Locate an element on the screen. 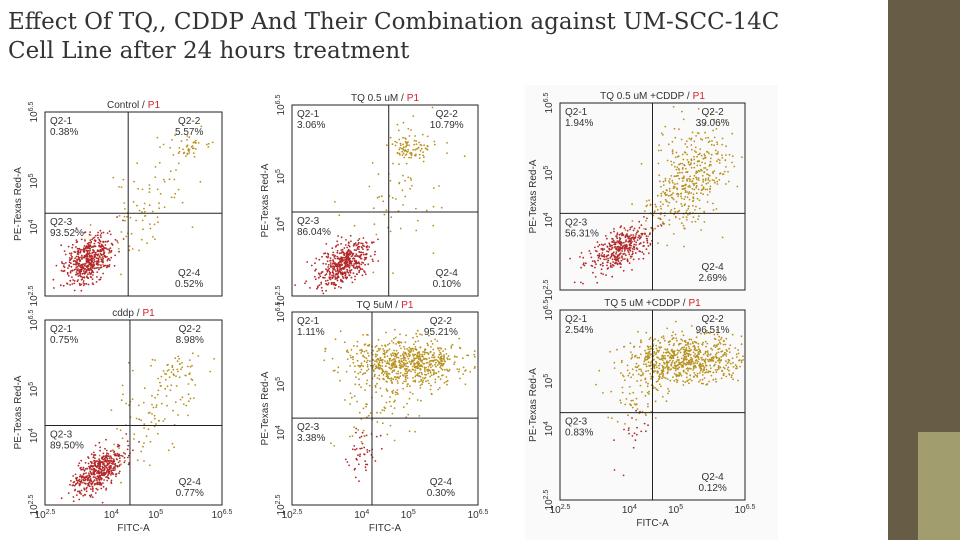 This screenshot has width=960, height=540. quadrant-percent: 0.83% is located at coordinates (579, 433).